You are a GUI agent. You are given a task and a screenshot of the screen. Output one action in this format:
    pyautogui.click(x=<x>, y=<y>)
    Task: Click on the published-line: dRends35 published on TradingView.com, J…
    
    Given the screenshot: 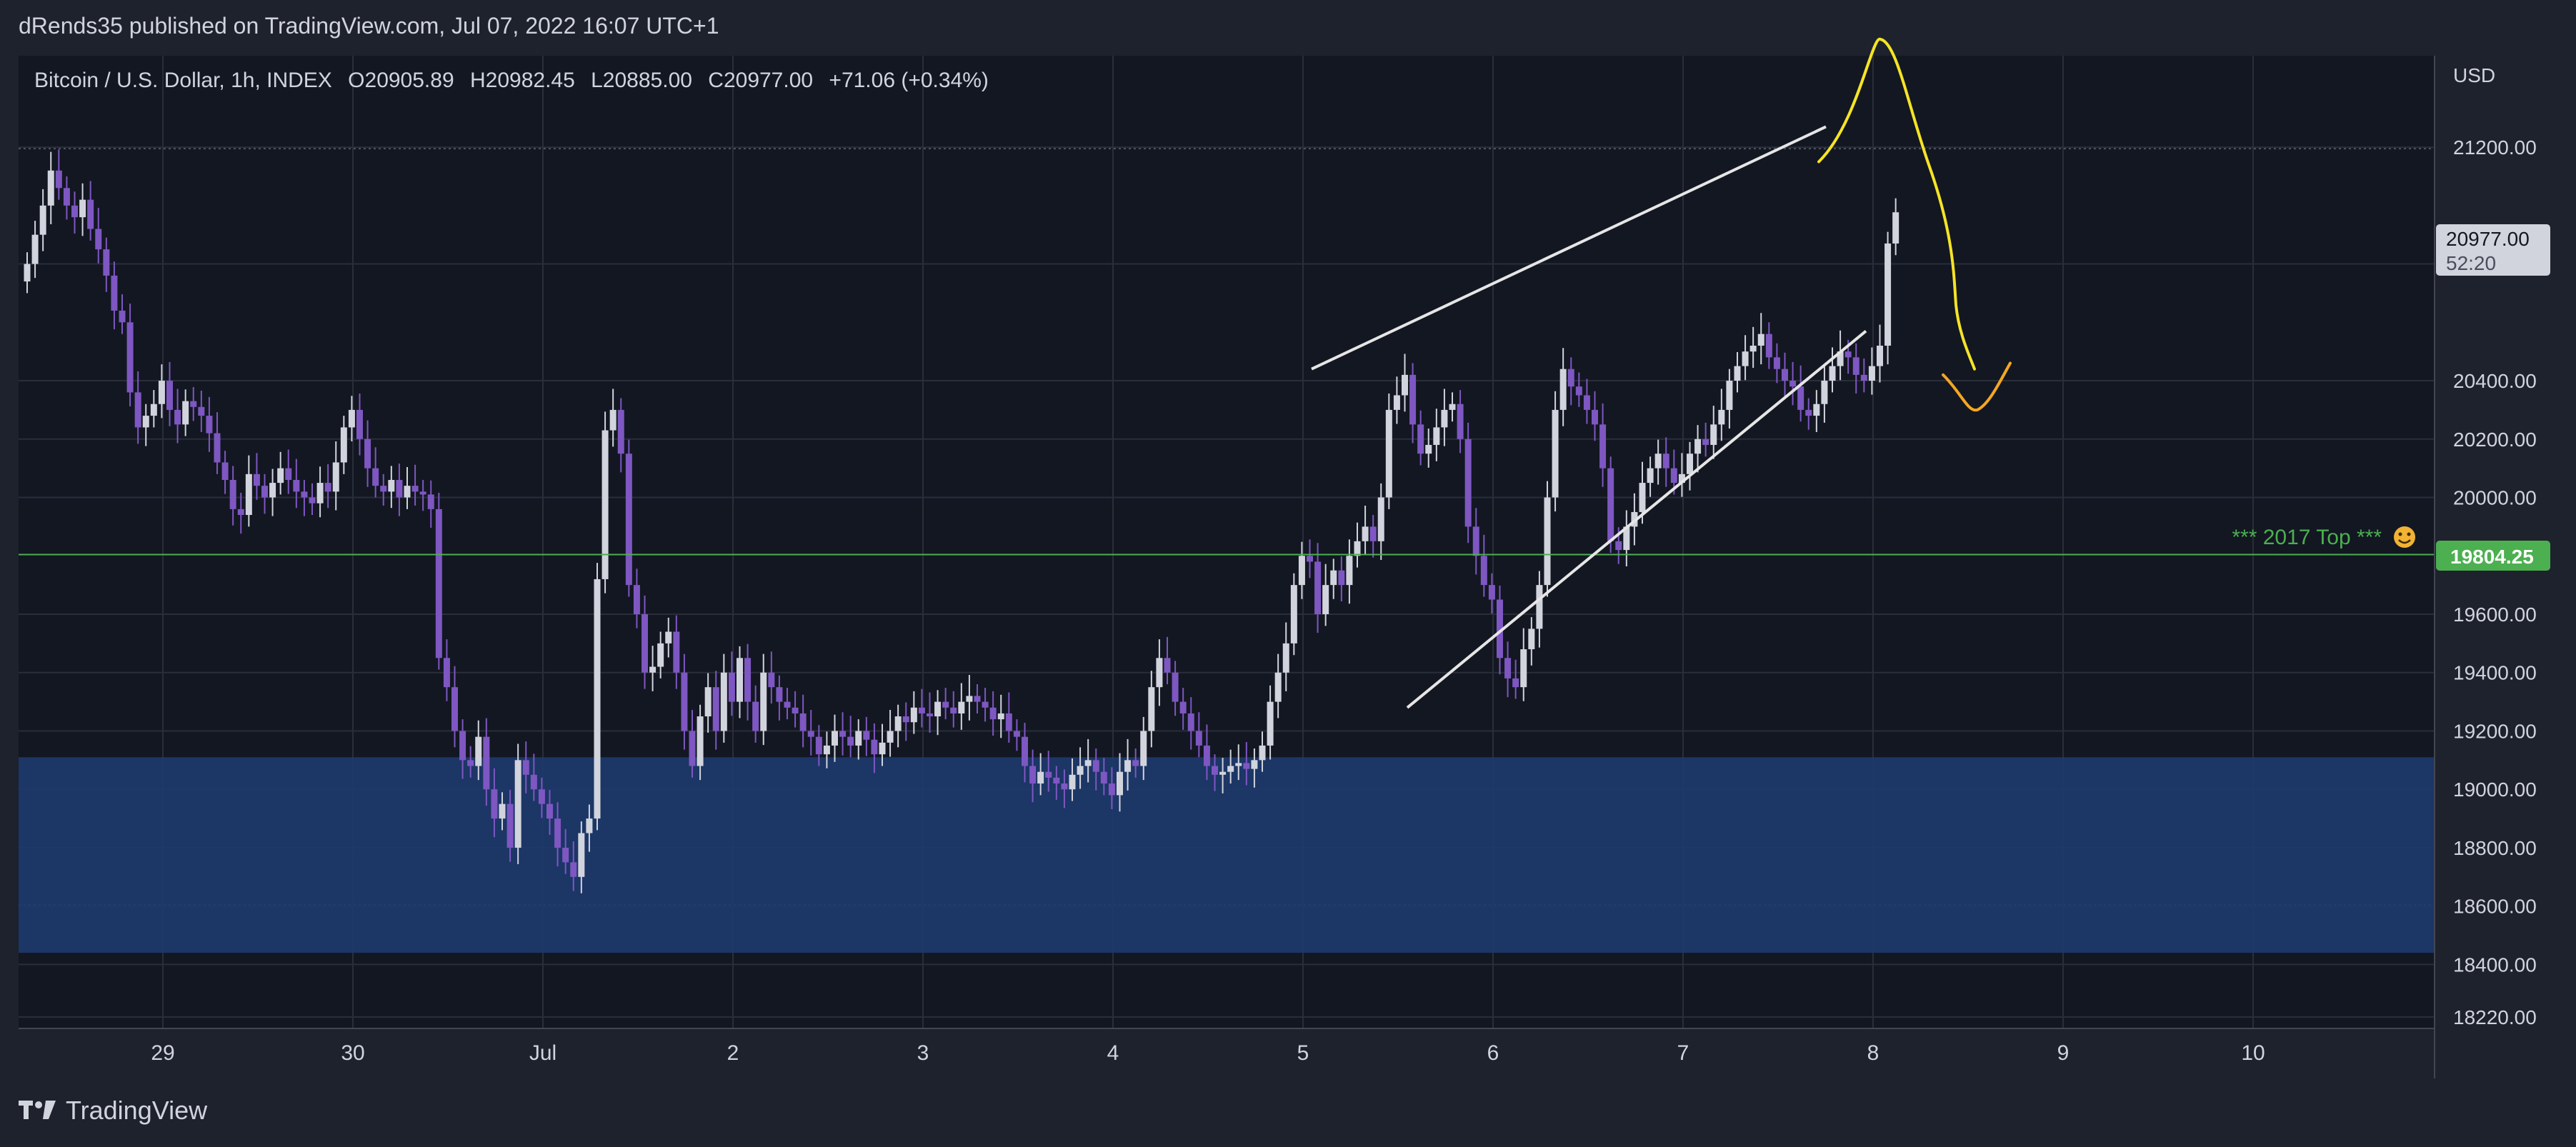 What is the action you would take?
    pyautogui.click(x=369, y=26)
    